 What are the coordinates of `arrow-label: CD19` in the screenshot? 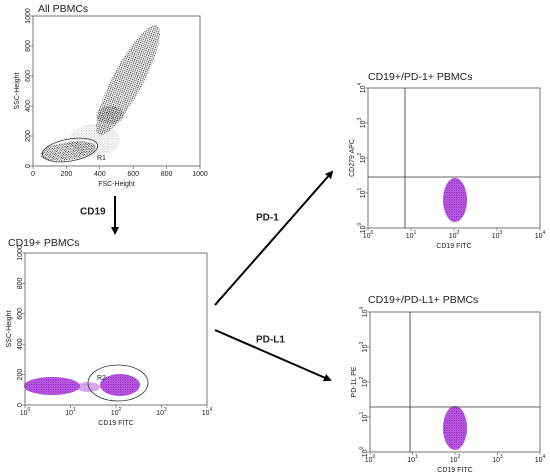 It's located at (93, 212).